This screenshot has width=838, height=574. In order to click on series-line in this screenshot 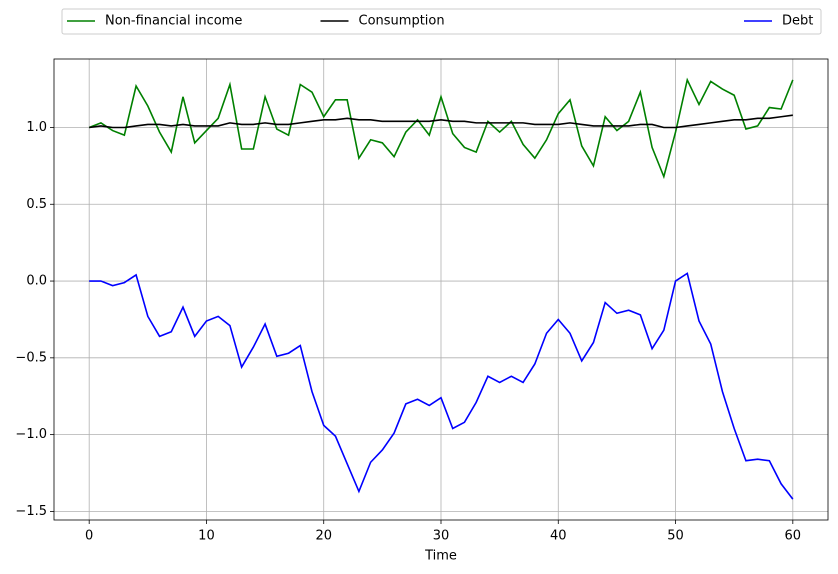, I will do `click(441, 121)`.